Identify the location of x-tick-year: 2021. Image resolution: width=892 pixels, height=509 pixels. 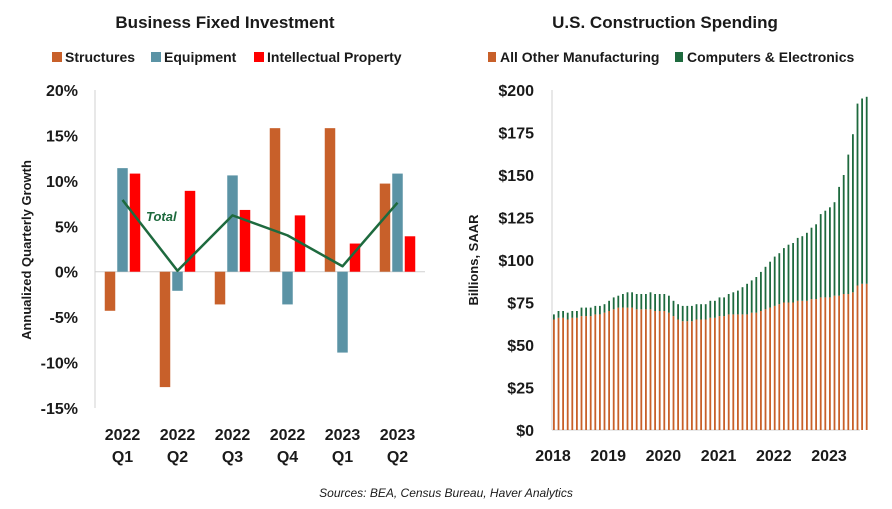
(719, 456).